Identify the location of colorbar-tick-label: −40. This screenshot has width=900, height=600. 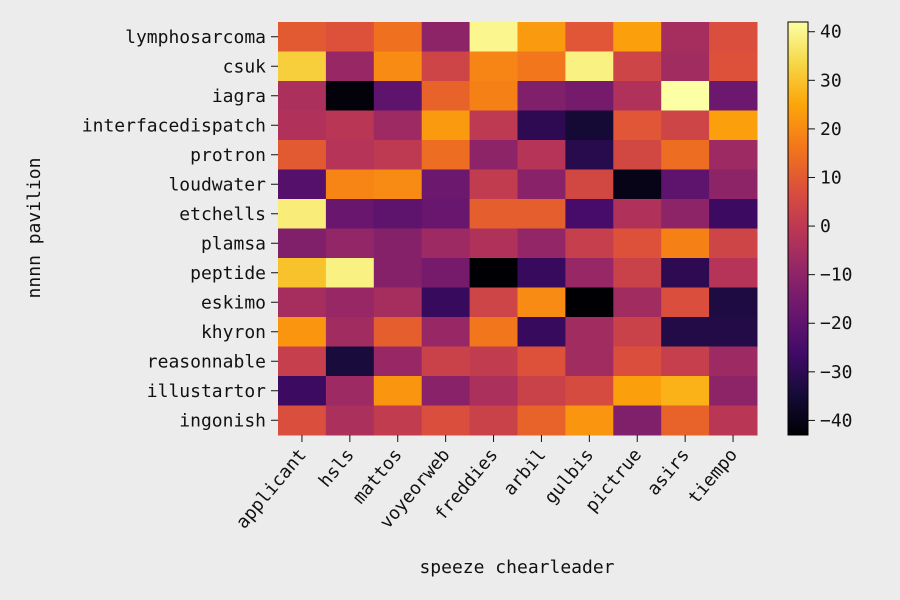
(836, 420).